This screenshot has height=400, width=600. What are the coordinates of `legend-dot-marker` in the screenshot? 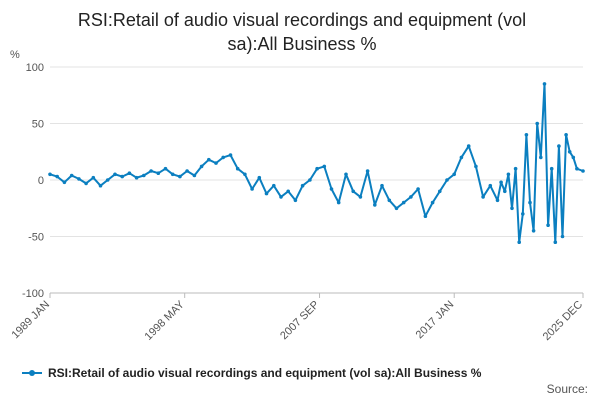 It's located at (32, 373).